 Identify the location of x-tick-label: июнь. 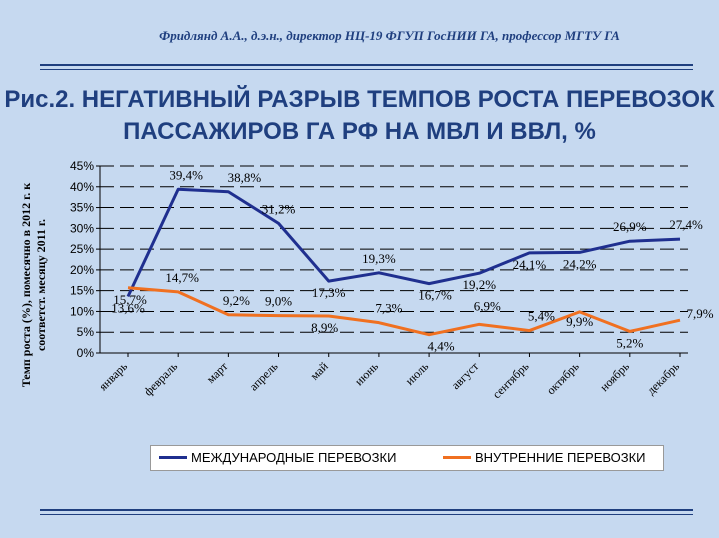
(367, 374).